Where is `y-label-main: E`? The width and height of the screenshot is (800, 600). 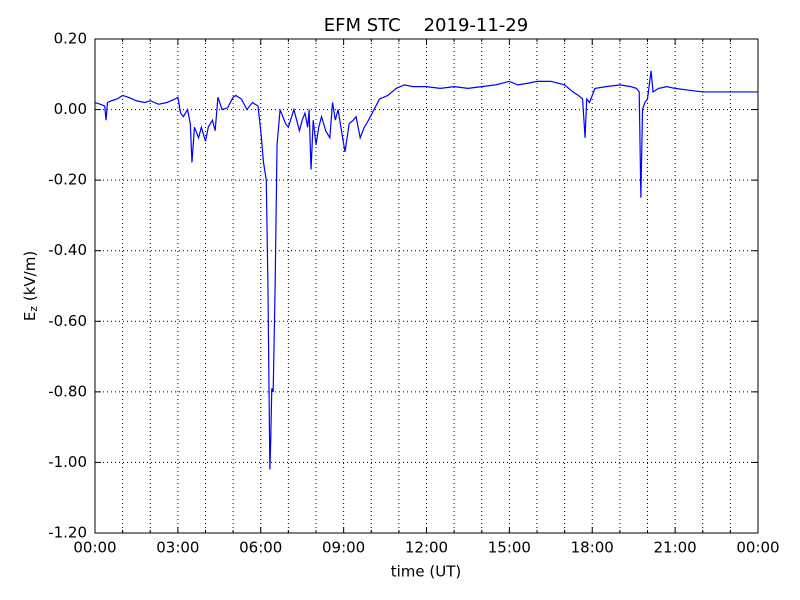
y-label-main: E is located at coordinates (30, 316).